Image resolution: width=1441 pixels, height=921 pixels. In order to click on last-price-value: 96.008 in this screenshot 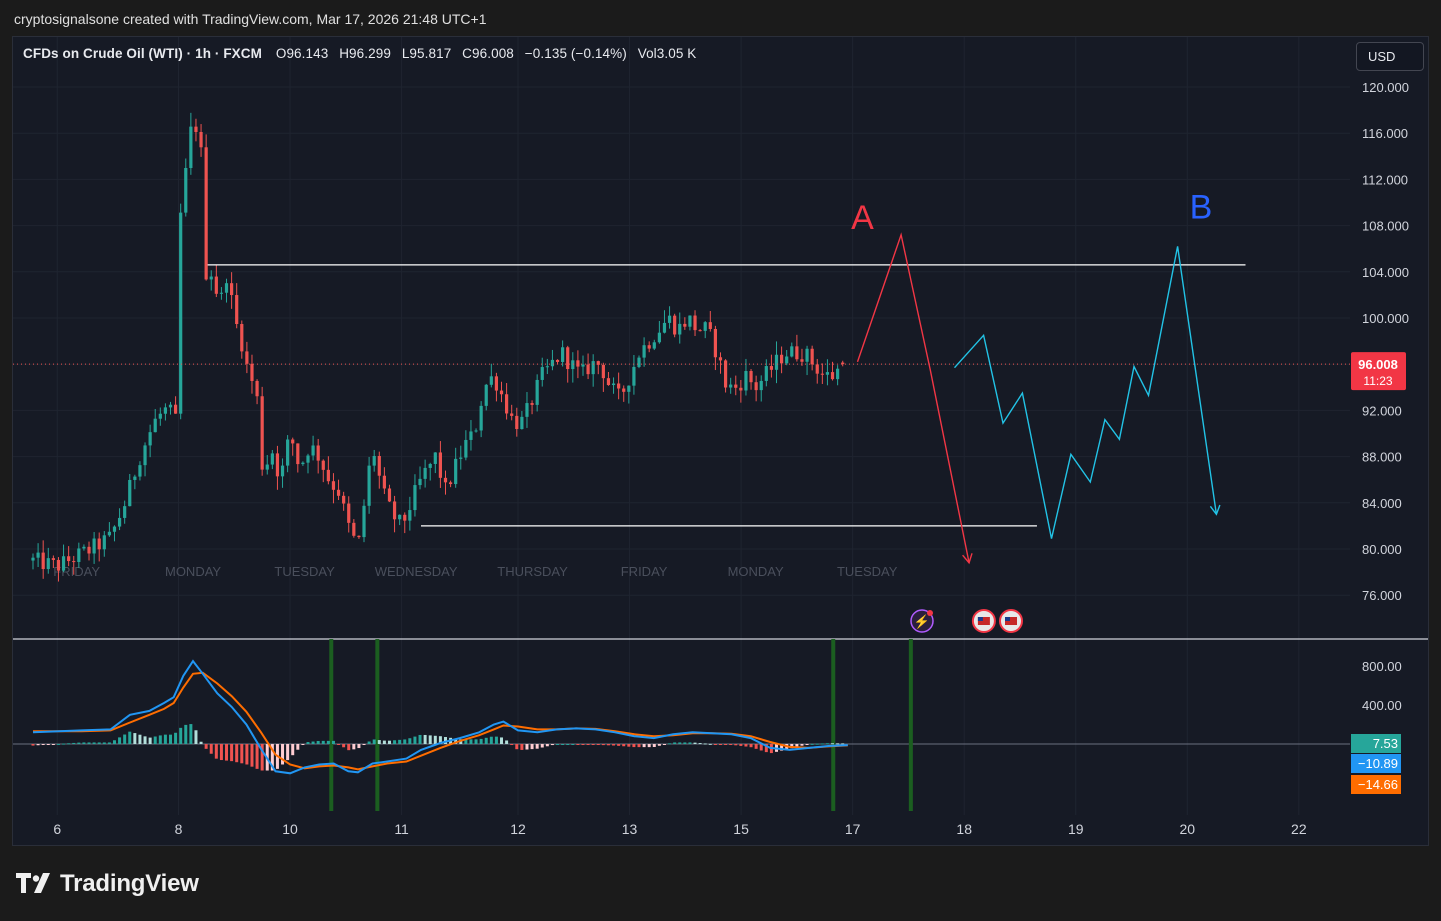, I will do `click(1378, 364)`.